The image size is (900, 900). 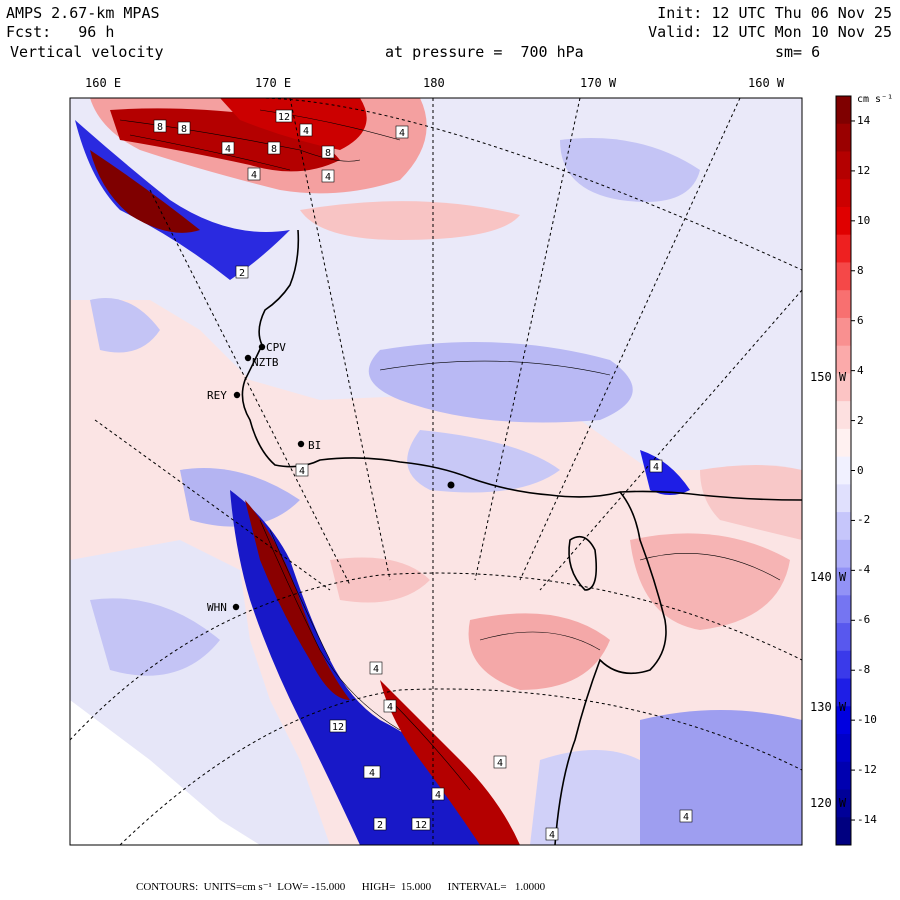 What do you see at coordinates (864, 170) in the screenshot?
I see `colorbar-label: 12` at bounding box center [864, 170].